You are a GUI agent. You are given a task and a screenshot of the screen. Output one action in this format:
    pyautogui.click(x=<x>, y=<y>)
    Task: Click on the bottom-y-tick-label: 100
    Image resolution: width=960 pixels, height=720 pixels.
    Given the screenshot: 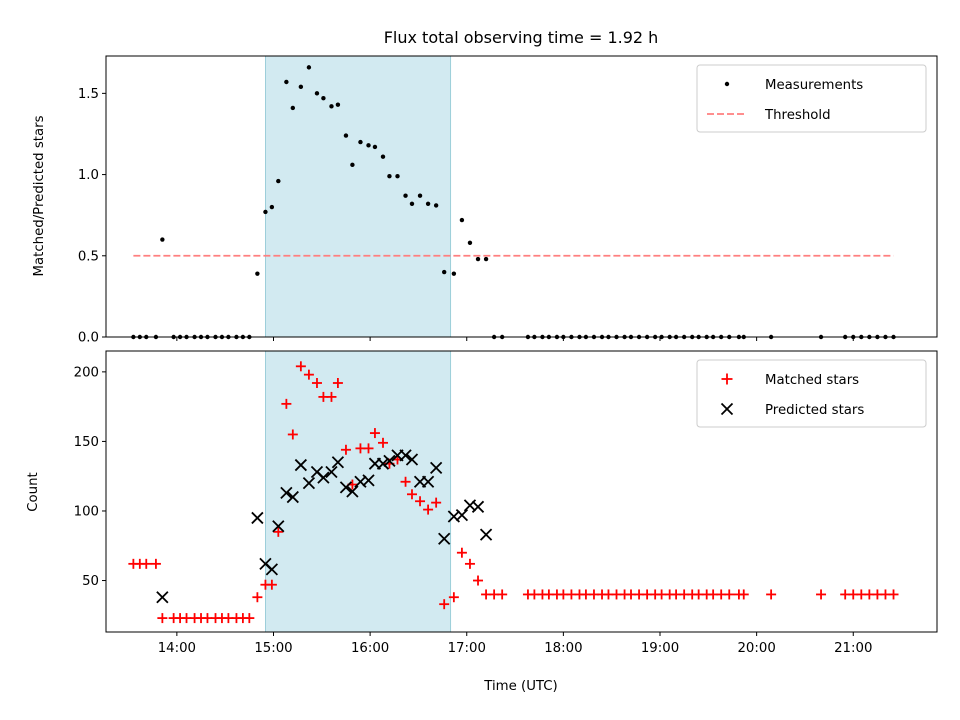 What is the action you would take?
    pyautogui.click(x=86, y=511)
    